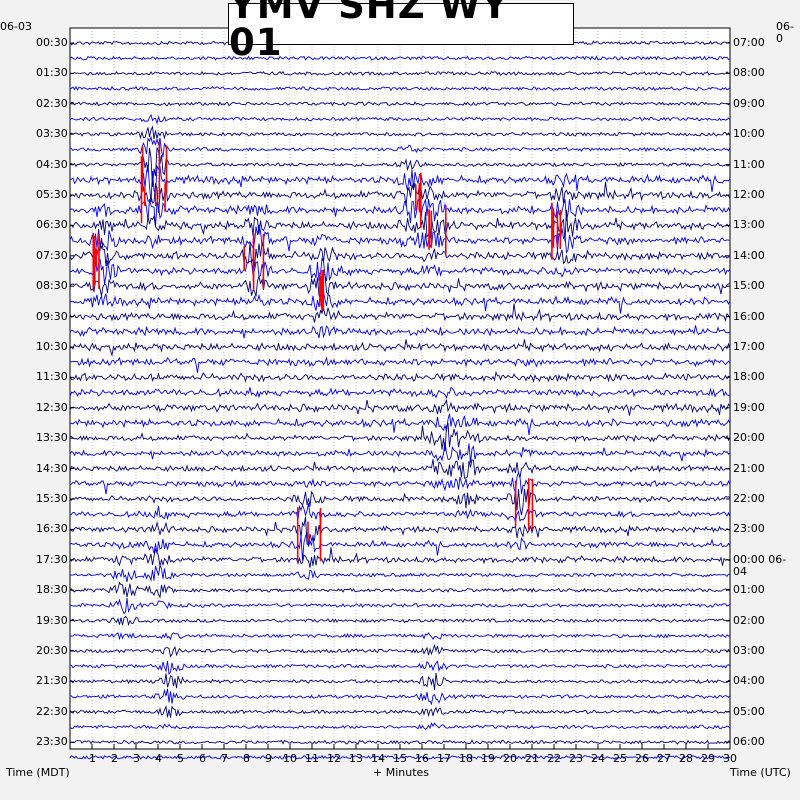 This screenshot has width=800, height=800. I want to click on x-tick-label: 26, so click(642, 758).